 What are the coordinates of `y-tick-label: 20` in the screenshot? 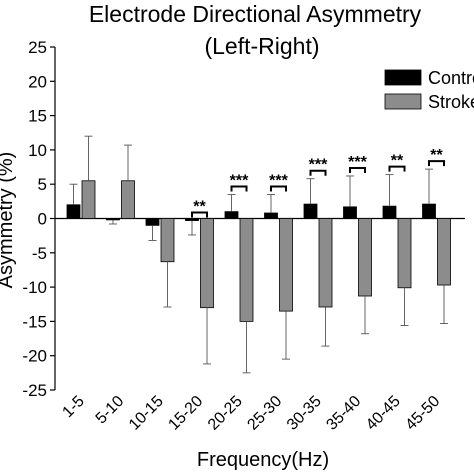 It's located at (37, 81).